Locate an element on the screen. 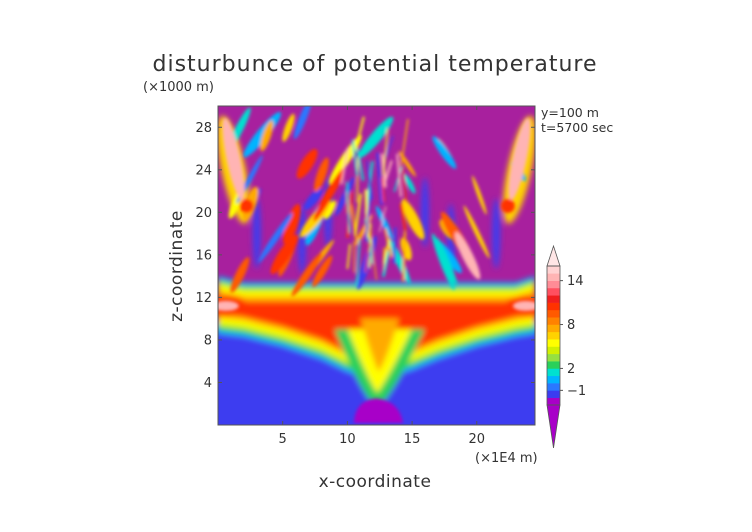  x-tick-label: 5 is located at coordinates (283, 439).